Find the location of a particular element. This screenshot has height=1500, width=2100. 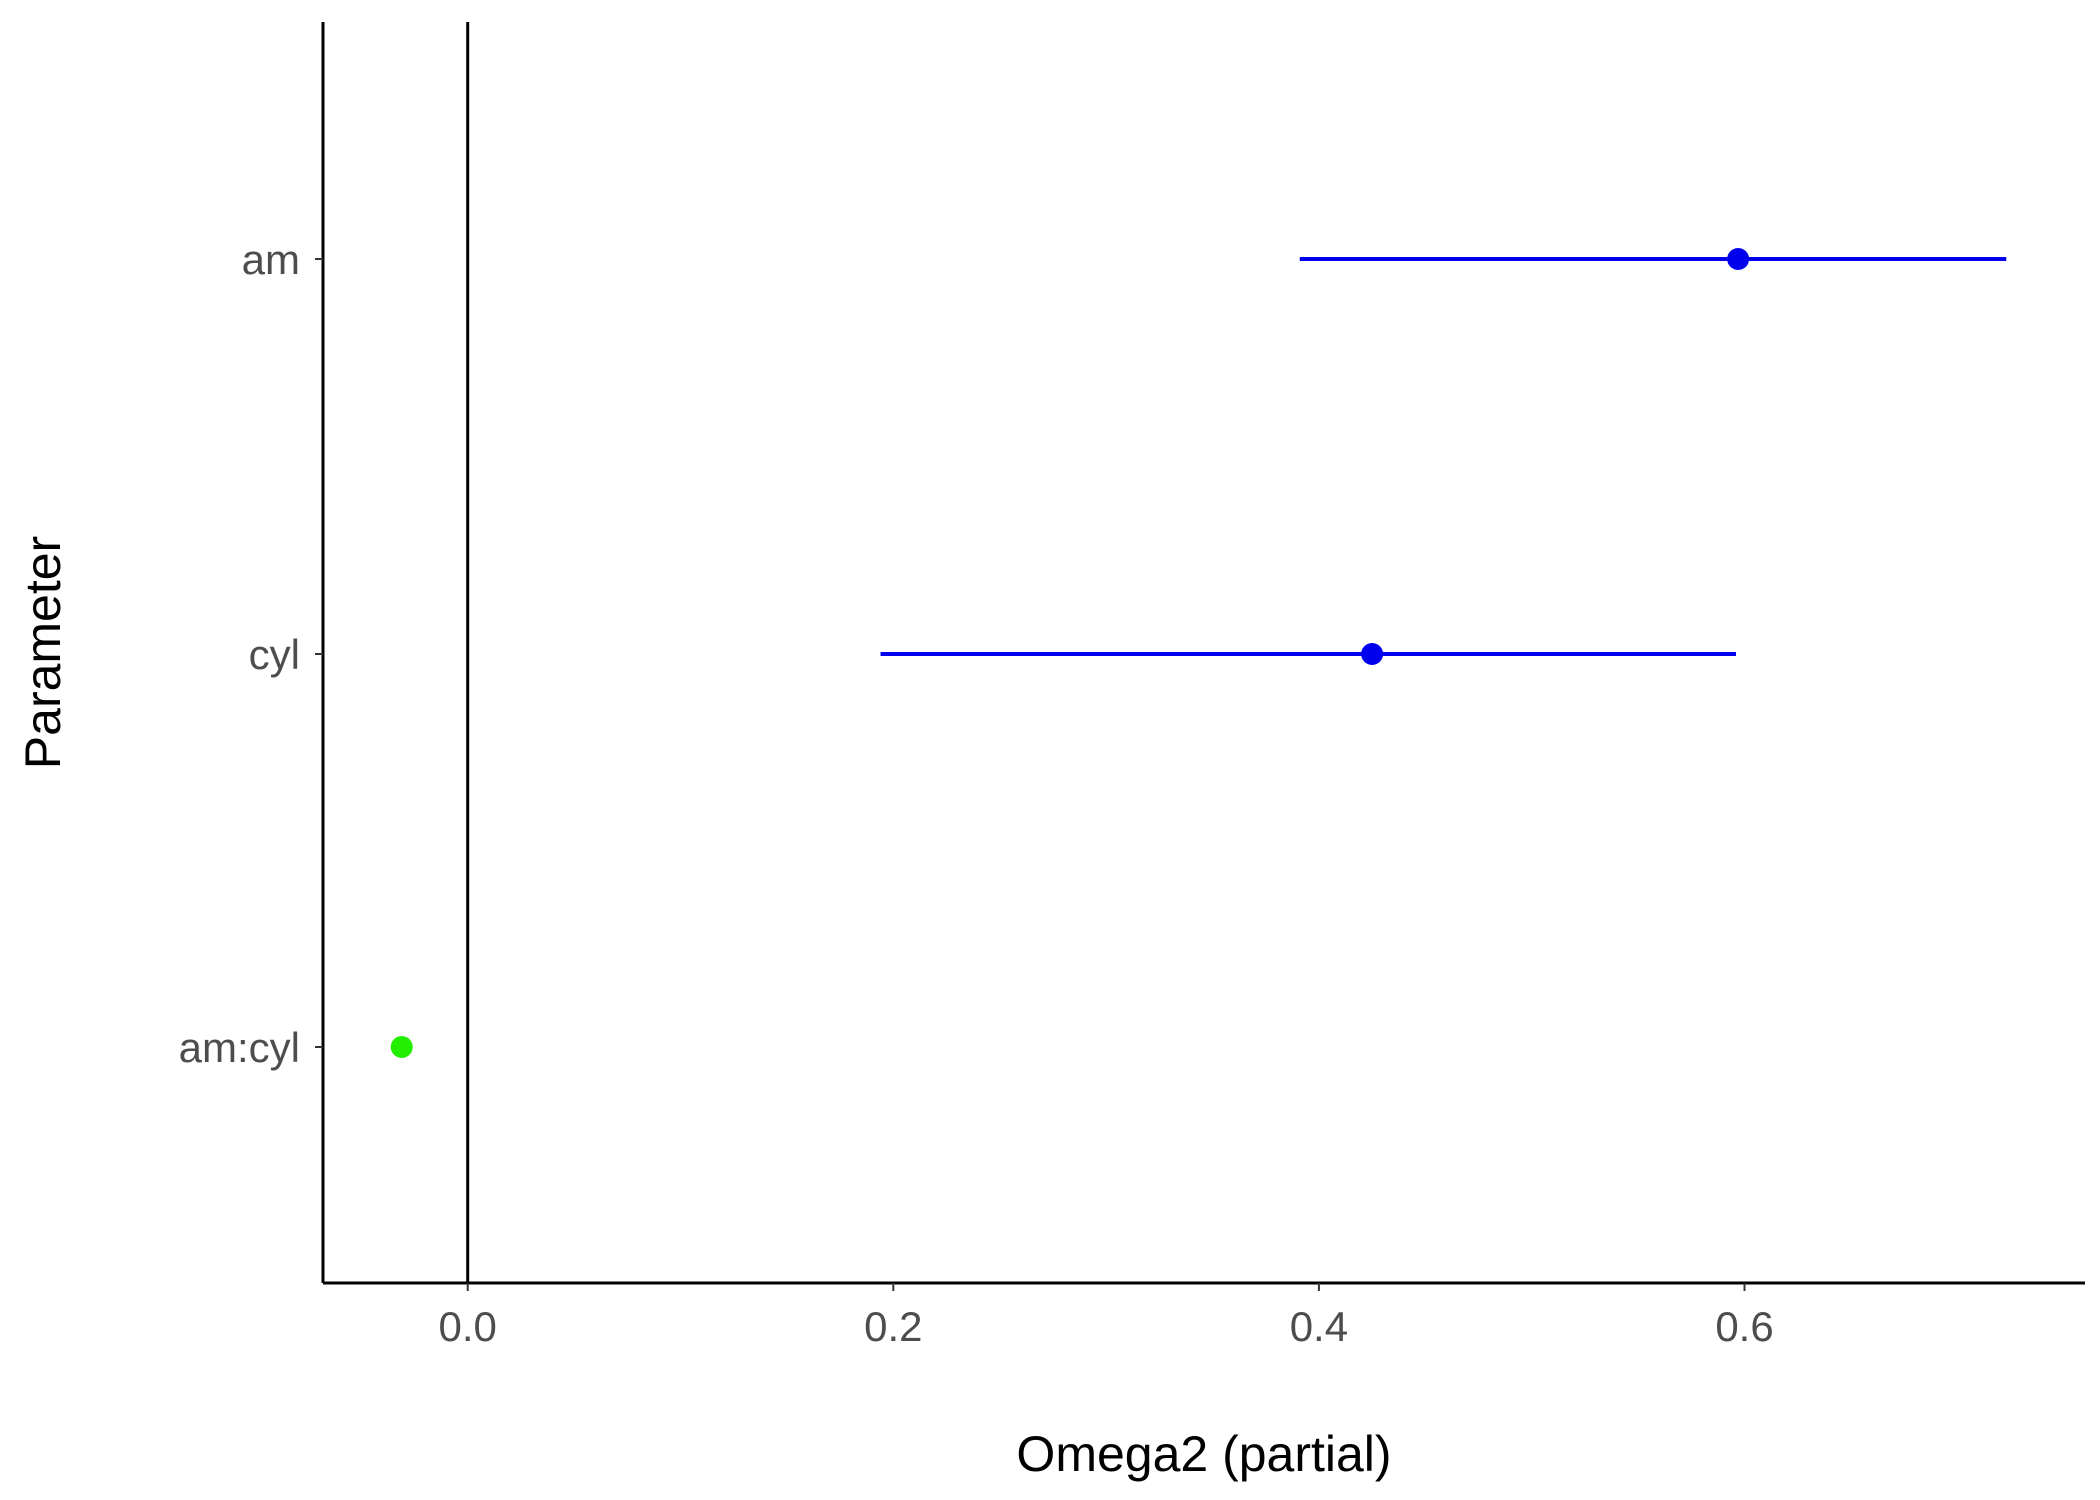

x-tick-label: 0.4 is located at coordinates (1319, 1326).